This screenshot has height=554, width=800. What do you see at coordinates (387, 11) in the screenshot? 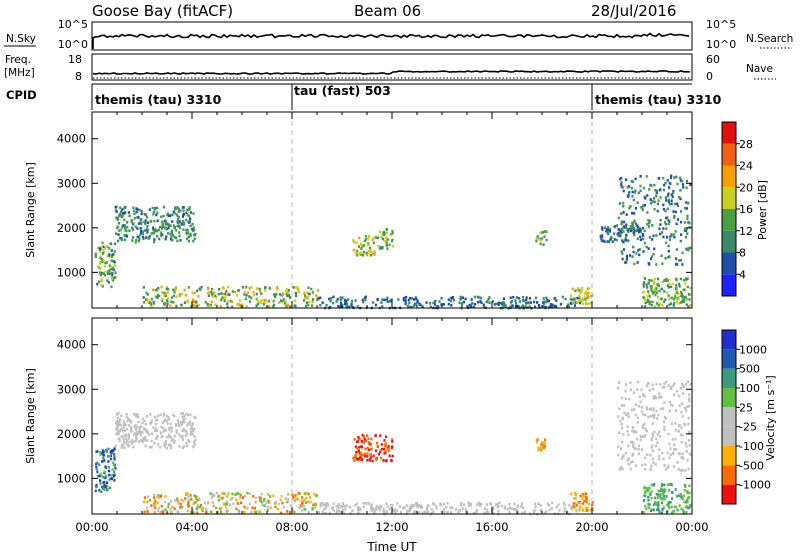
I see `beam-title: Beam 06` at bounding box center [387, 11].